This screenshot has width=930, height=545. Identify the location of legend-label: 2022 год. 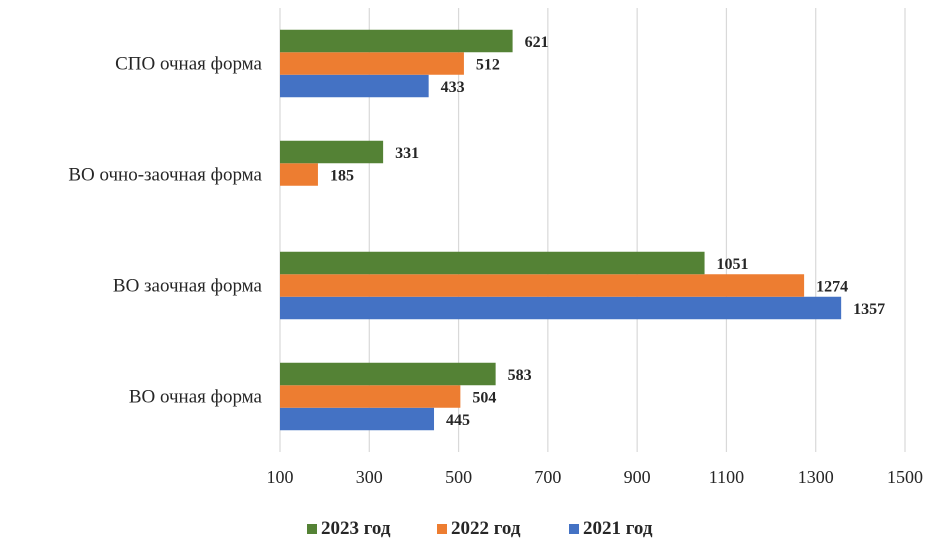
(486, 528).